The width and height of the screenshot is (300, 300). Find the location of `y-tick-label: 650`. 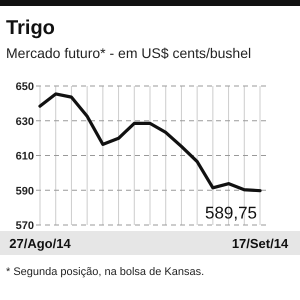

y-tick-label: 650 is located at coordinates (25, 87).